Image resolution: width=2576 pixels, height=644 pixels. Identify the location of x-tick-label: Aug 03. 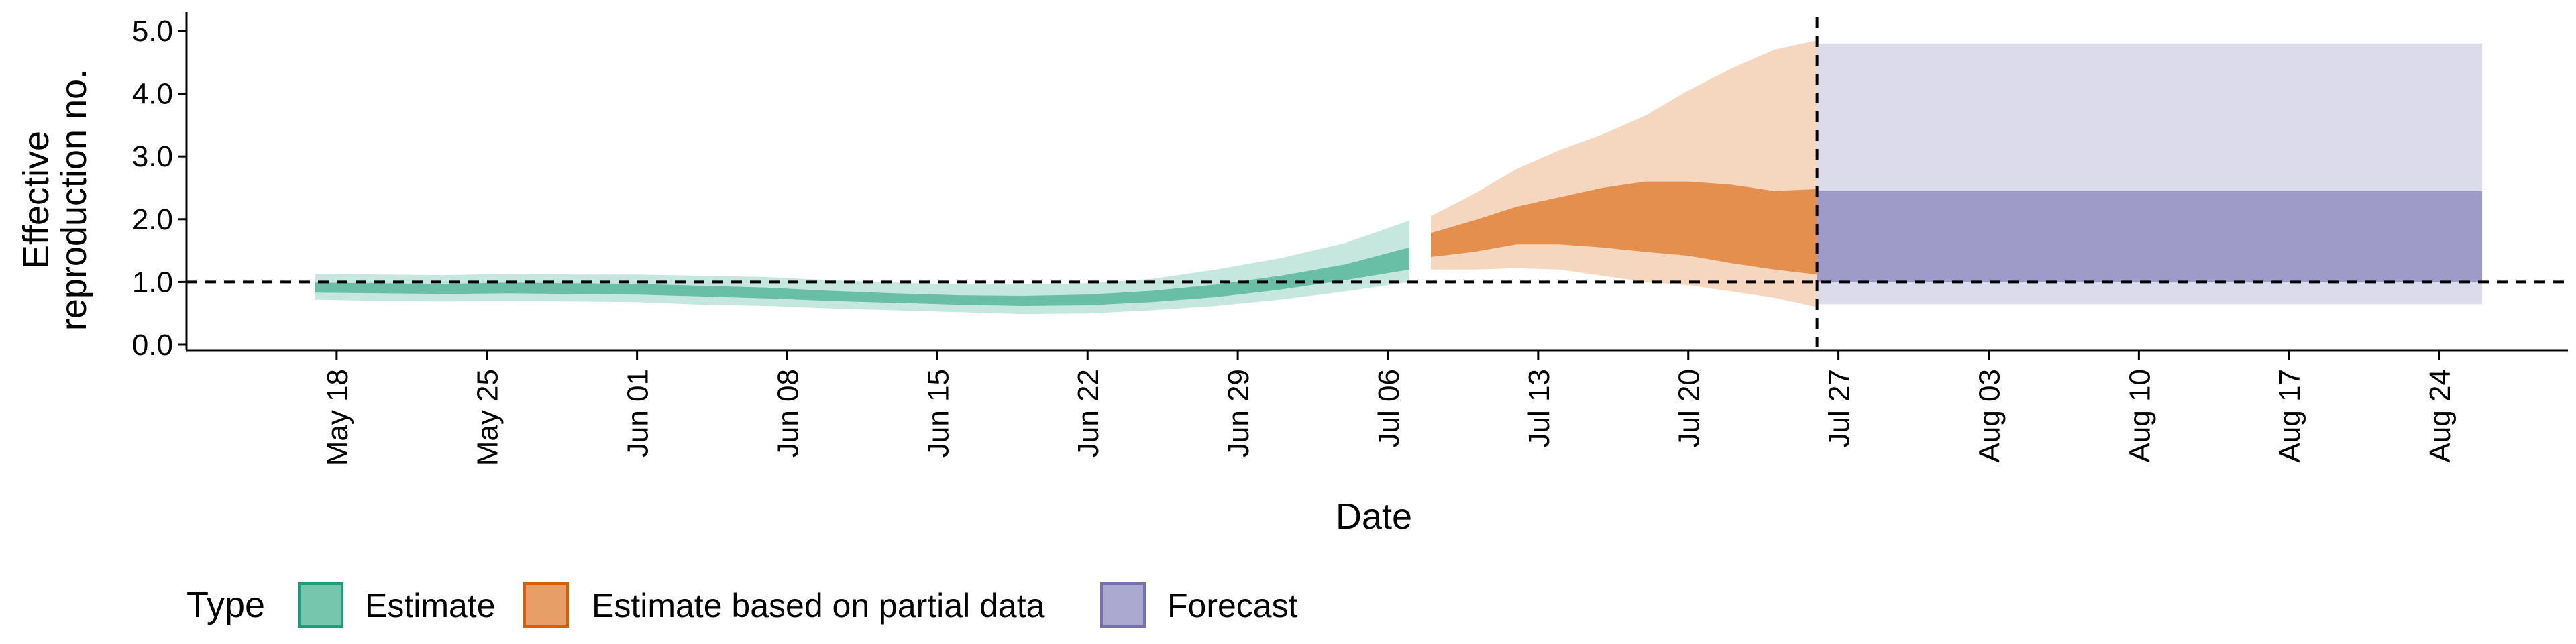
(1989, 415).